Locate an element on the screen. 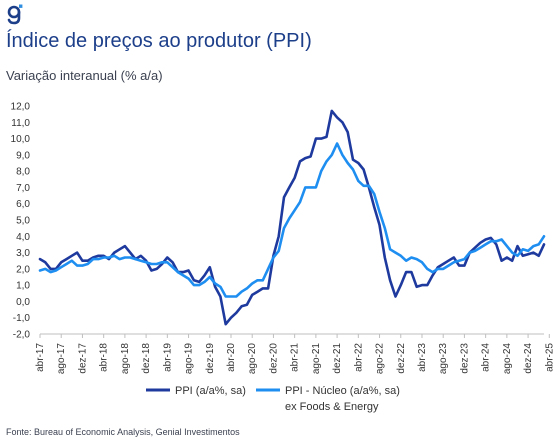  x-tick-label: ago-21 is located at coordinates (316, 359).